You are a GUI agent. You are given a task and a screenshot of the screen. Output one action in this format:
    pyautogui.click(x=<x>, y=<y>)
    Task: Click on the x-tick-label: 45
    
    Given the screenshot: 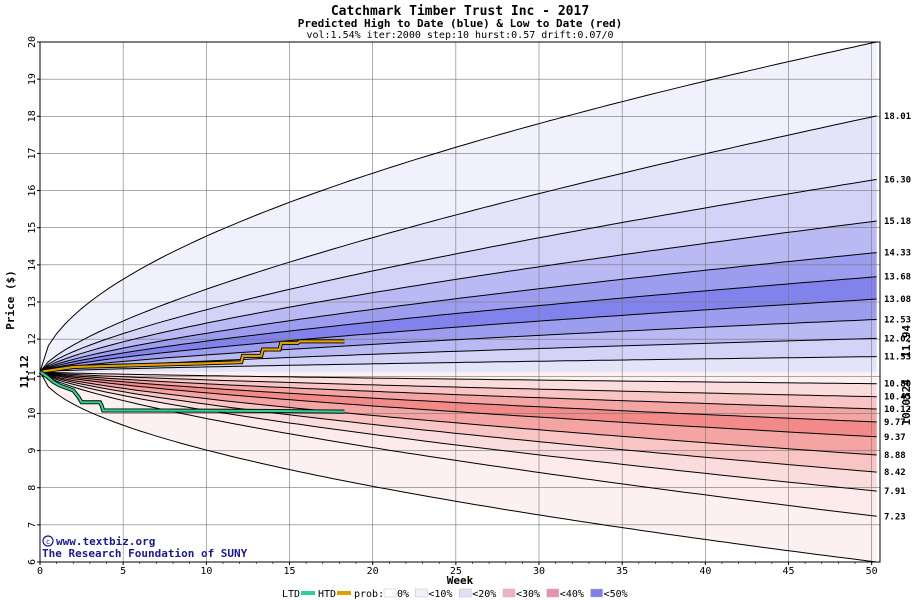 What is the action you would take?
    pyautogui.click(x=788, y=571)
    